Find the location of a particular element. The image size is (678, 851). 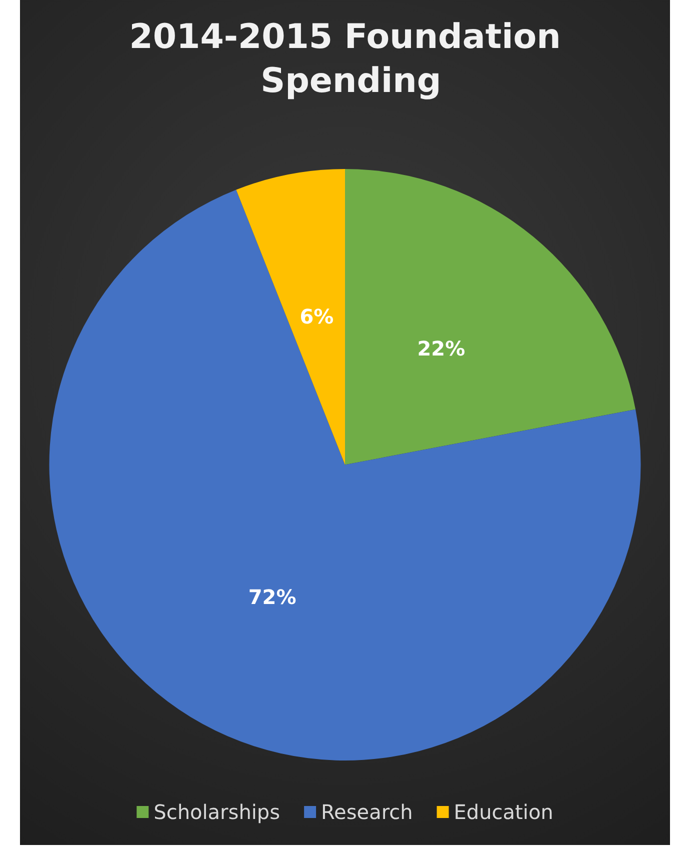

legend-label: Education is located at coordinates (504, 812).